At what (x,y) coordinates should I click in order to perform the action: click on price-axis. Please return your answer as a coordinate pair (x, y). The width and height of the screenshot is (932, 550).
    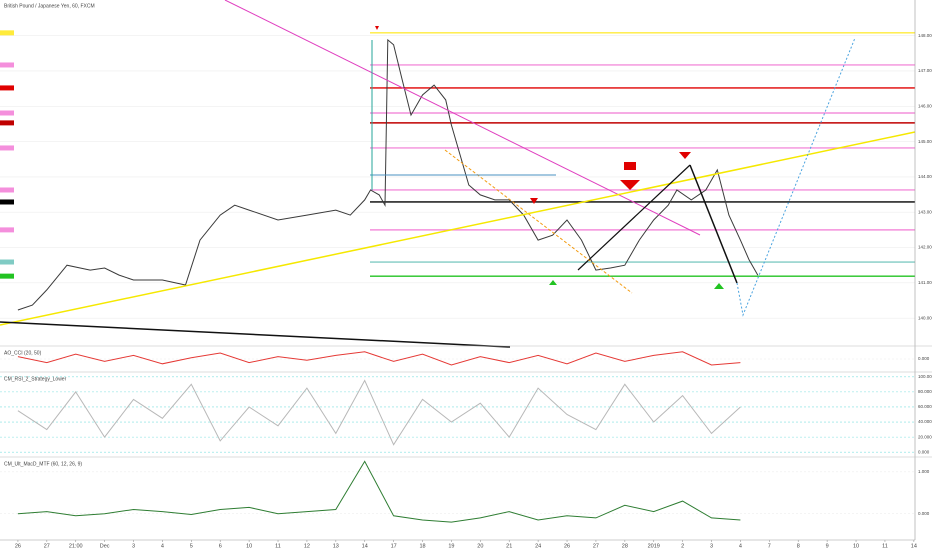
    Looking at the image, I should click on (923, 275).